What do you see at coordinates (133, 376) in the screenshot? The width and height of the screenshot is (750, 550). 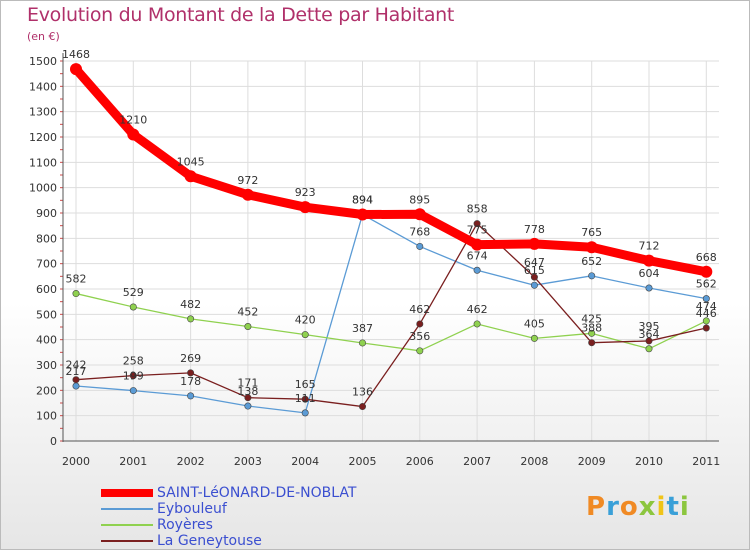 I see `data-label: 199` at bounding box center [133, 376].